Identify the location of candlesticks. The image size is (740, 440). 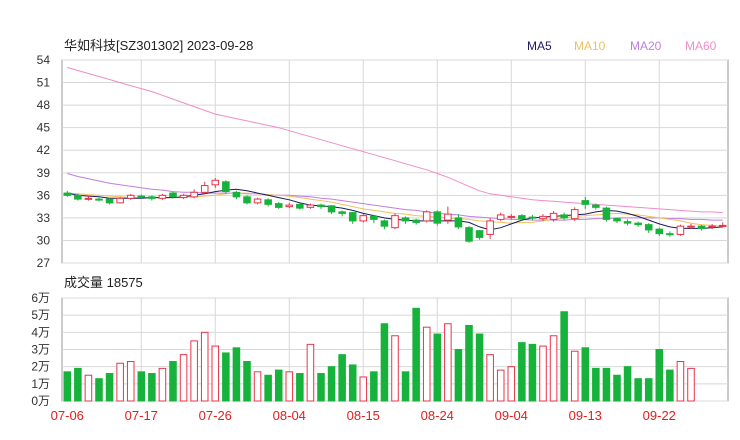
(395, 210).